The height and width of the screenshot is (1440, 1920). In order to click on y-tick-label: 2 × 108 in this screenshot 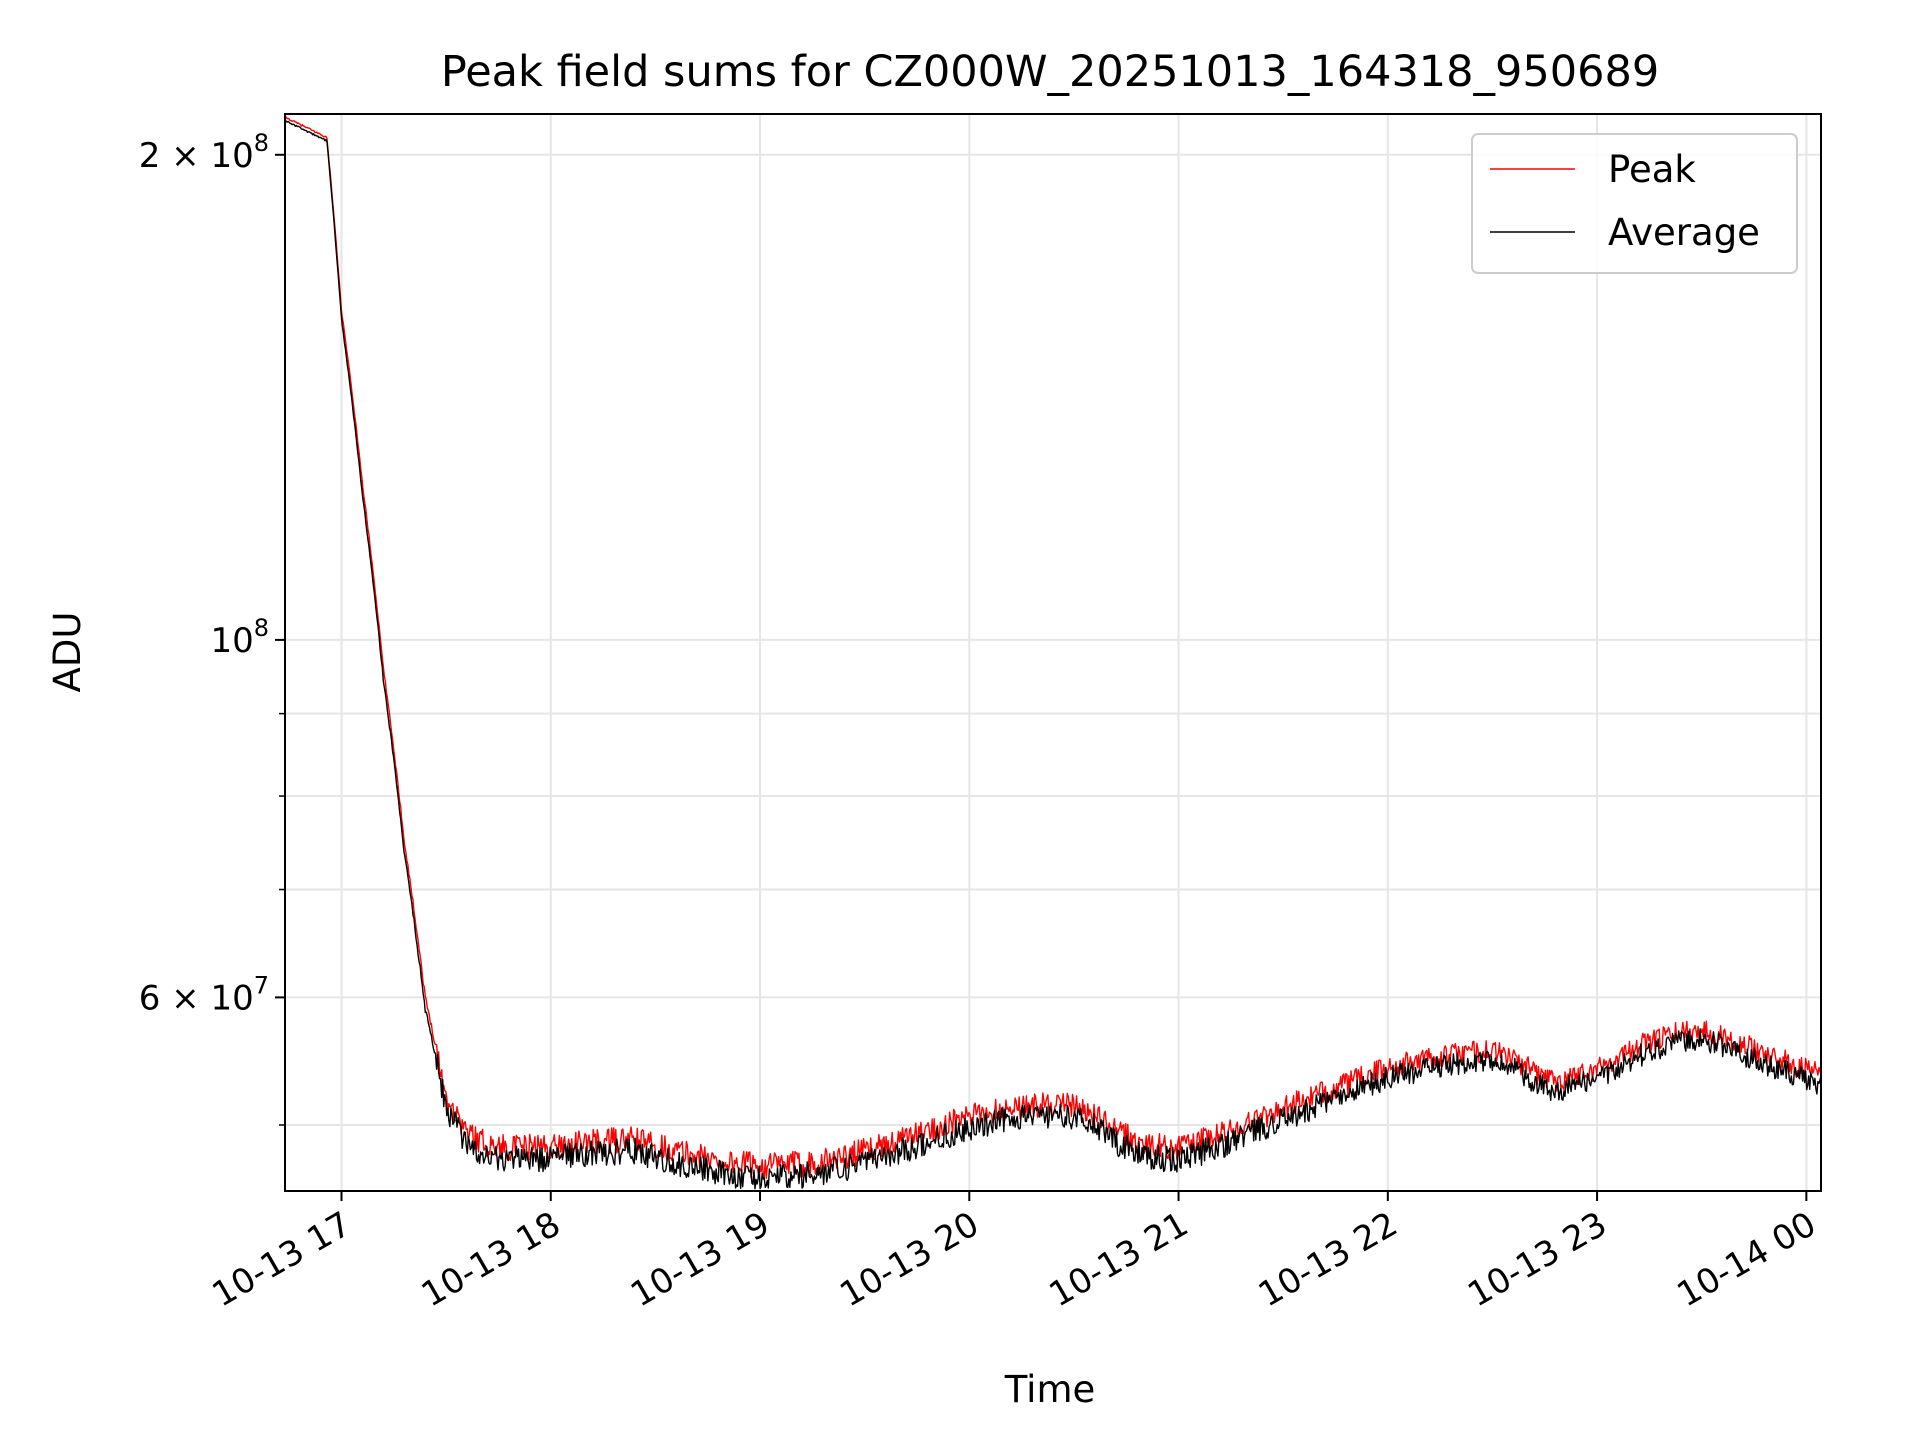, I will do `click(204, 152)`.